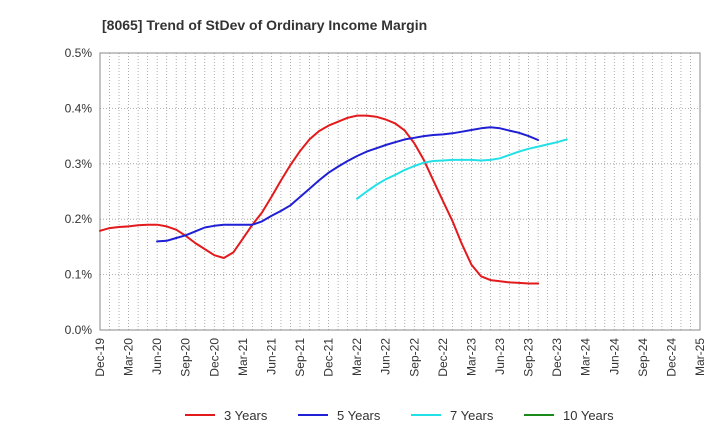  What do you see at coordinates (300, 357) in the screenshot?
I see `x-tick-label: Sep-21` at bounding box center [300, 357].